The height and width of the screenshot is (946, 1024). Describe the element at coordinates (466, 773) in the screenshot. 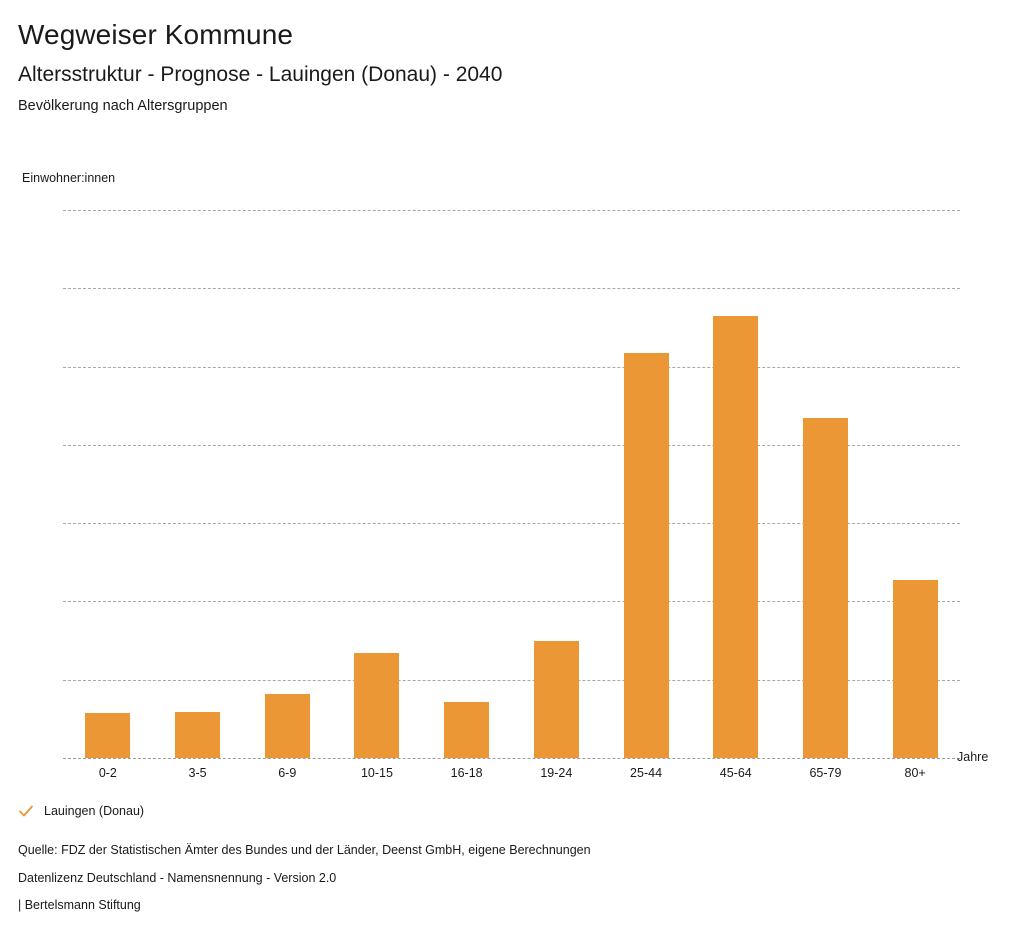

I see `x-axis-tick-label: 16-18` at that location.